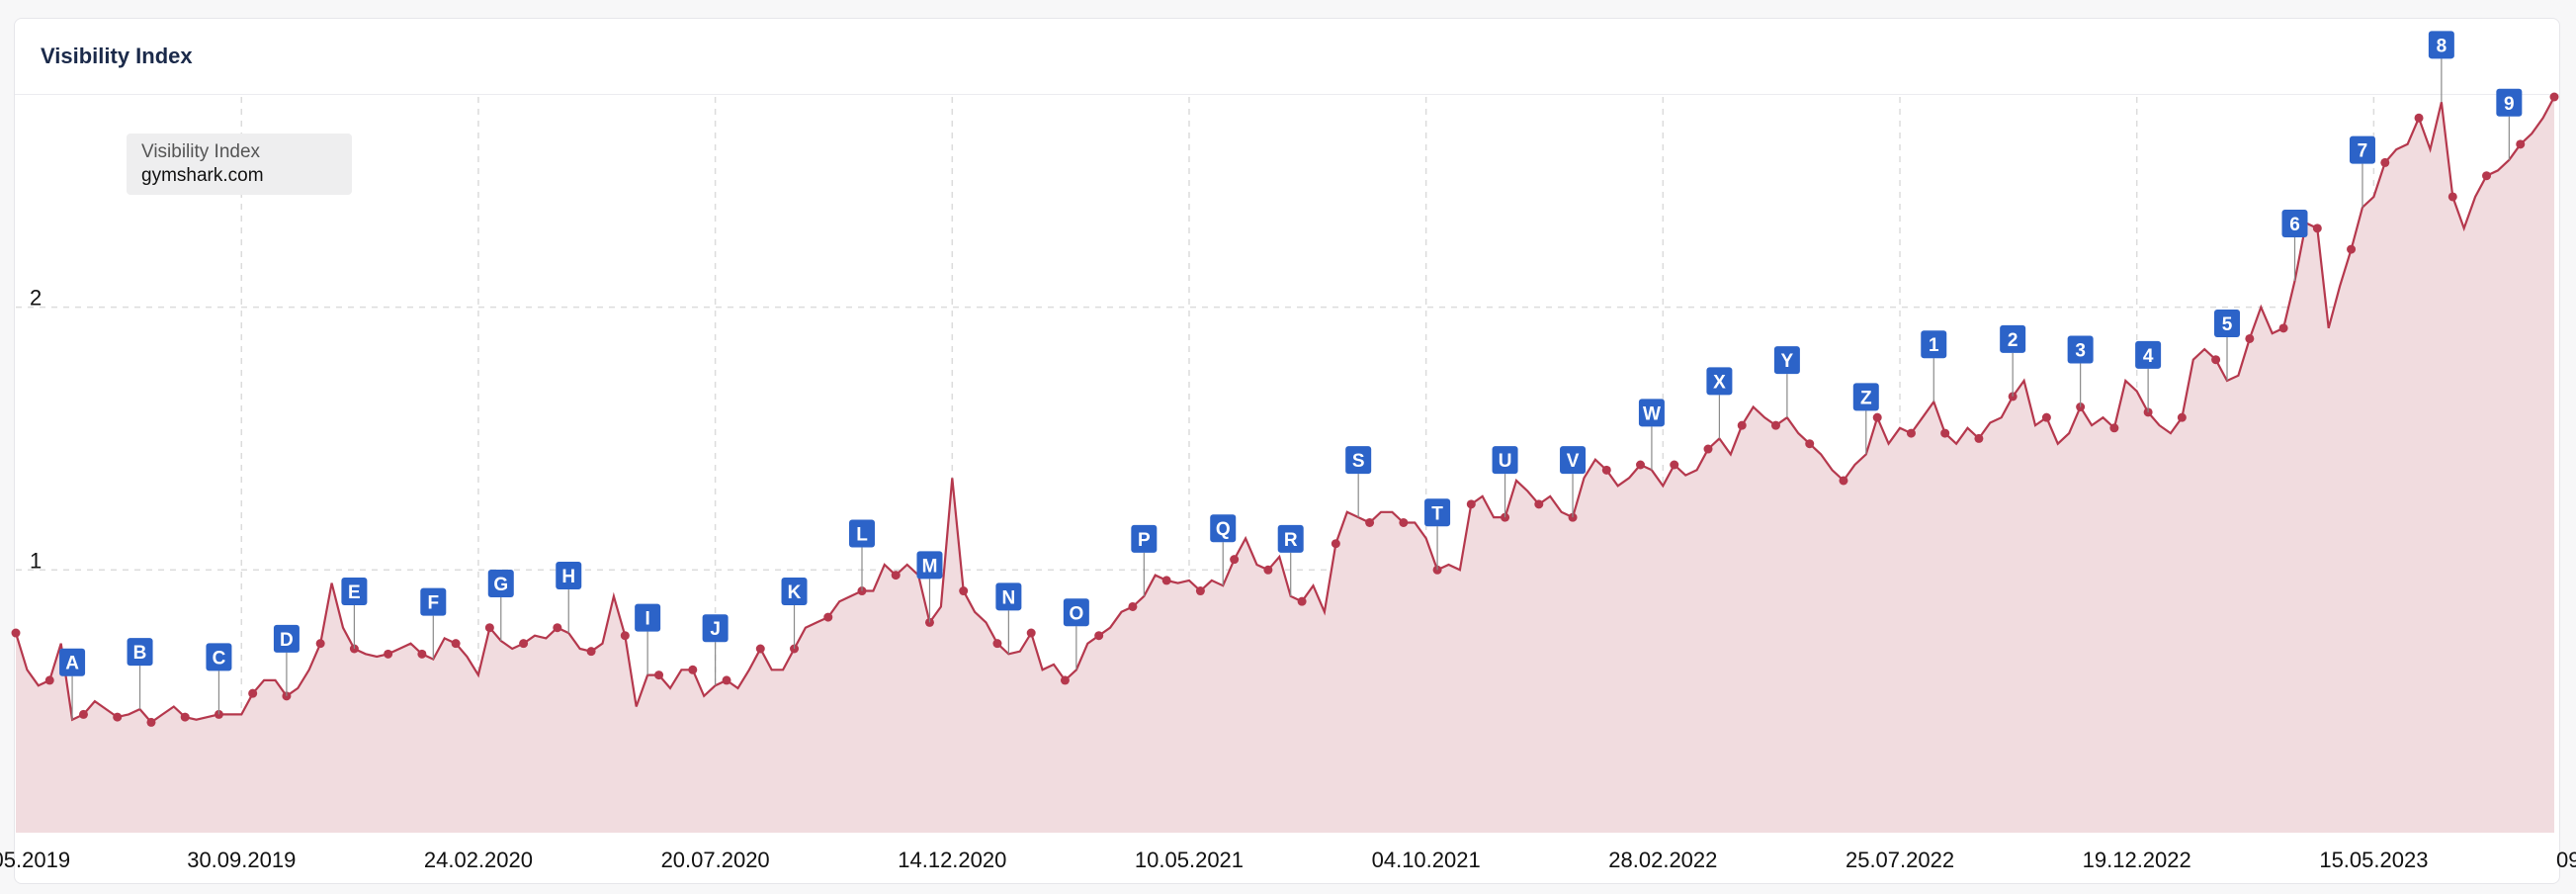 The image size is (2576, 894). What do you see at coordinates (795, 592) in the screenshot?
I see `annotation-label: K` at bounding box center [795, 592].